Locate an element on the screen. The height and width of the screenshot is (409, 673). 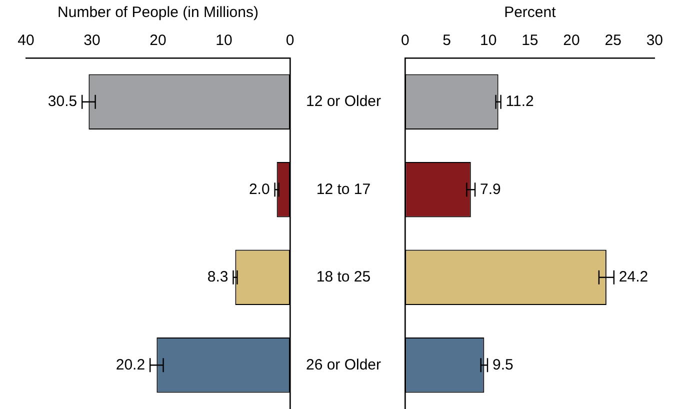
y-tick-label: 12 to 17 is located at coordinates (343, 189).